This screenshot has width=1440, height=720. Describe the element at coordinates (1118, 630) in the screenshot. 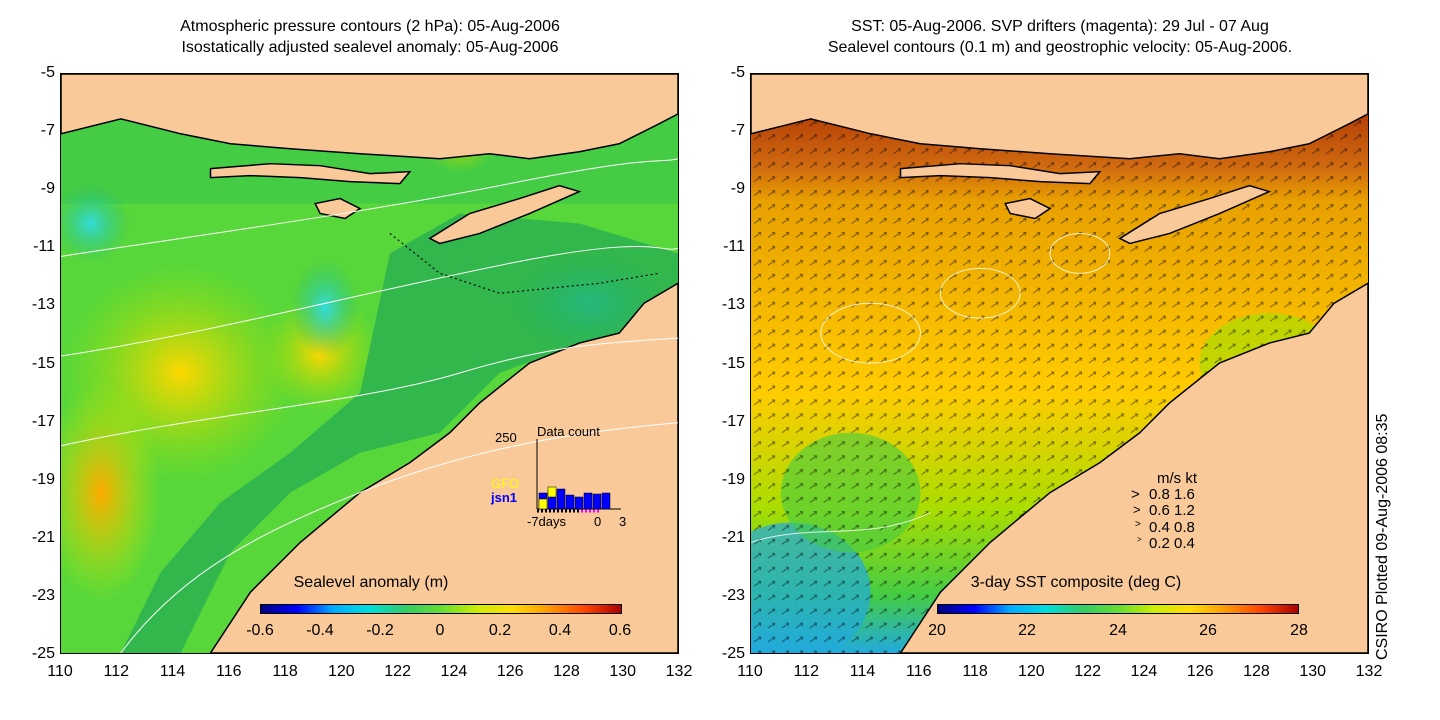

I see `right-colorbar-tick: 24` at that location.